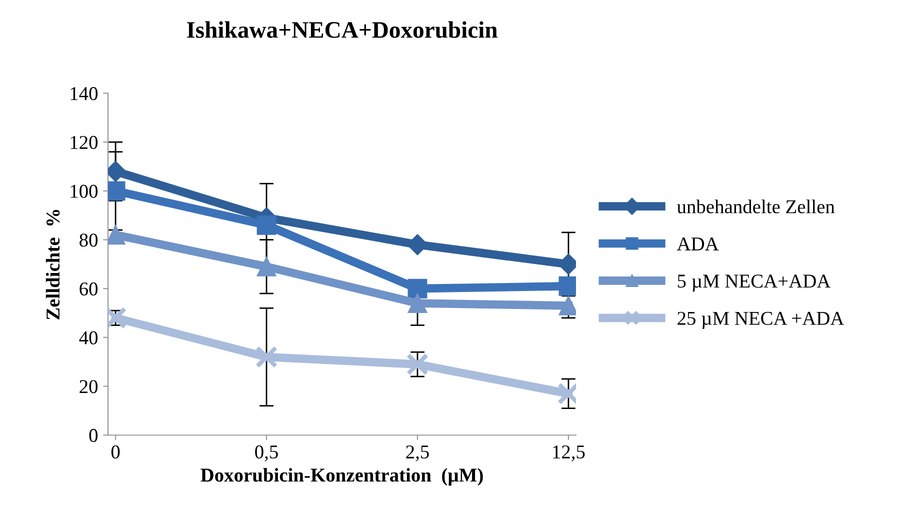 The height and width of the screenshot is (518, 900). Describe the element at coordinates (88, 337) in the screenshot. I see `y-tick-label: 40` at that location.